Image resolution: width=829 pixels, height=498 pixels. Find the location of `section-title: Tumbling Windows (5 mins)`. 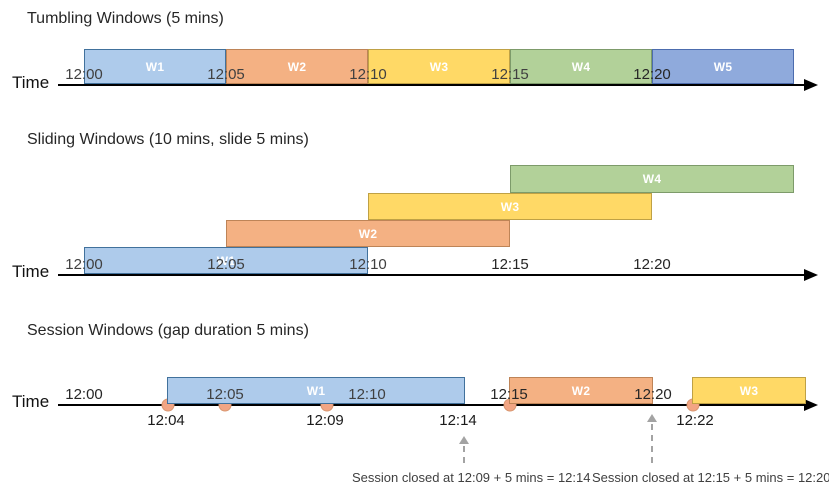

section-title: Tumbling Windows (5 mins) is located at coordinates (125, 18).